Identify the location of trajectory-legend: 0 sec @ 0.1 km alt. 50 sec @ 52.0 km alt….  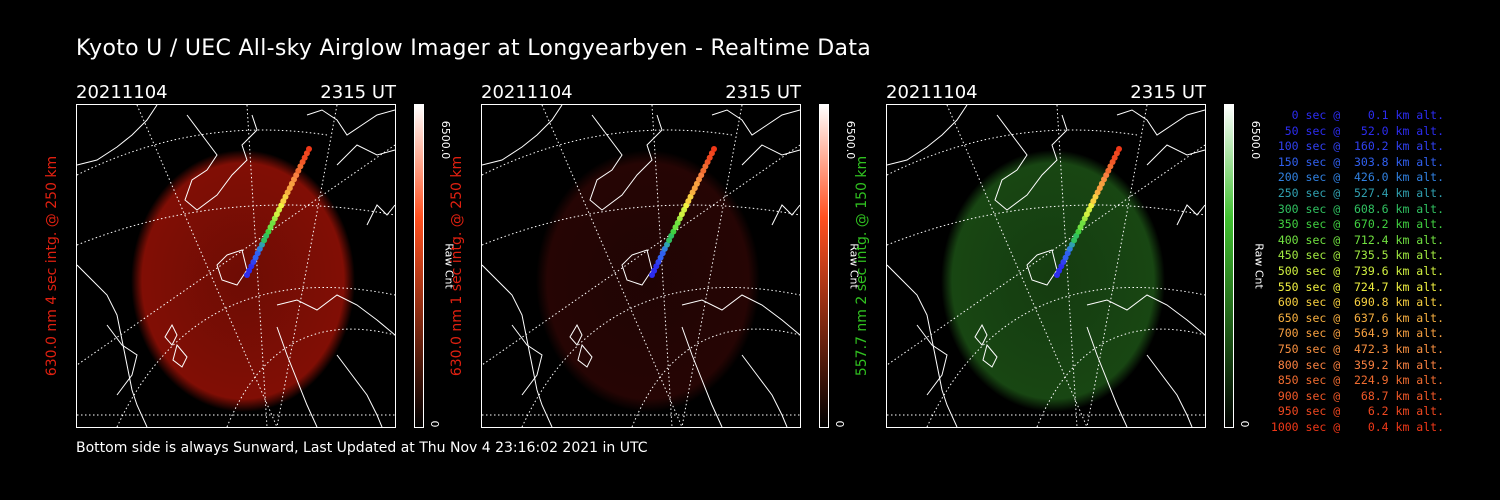
(1353, 271).